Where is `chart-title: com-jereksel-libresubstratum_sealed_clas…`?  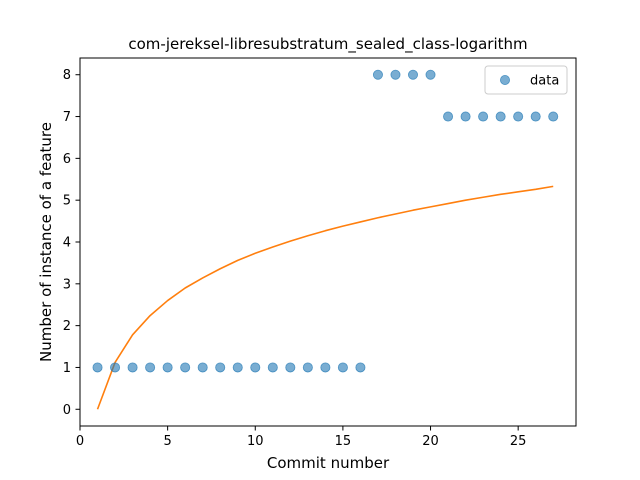 chart-title: com-jereksel-libresubstratum_sealed_clas… is located at coordinates (327, 44).